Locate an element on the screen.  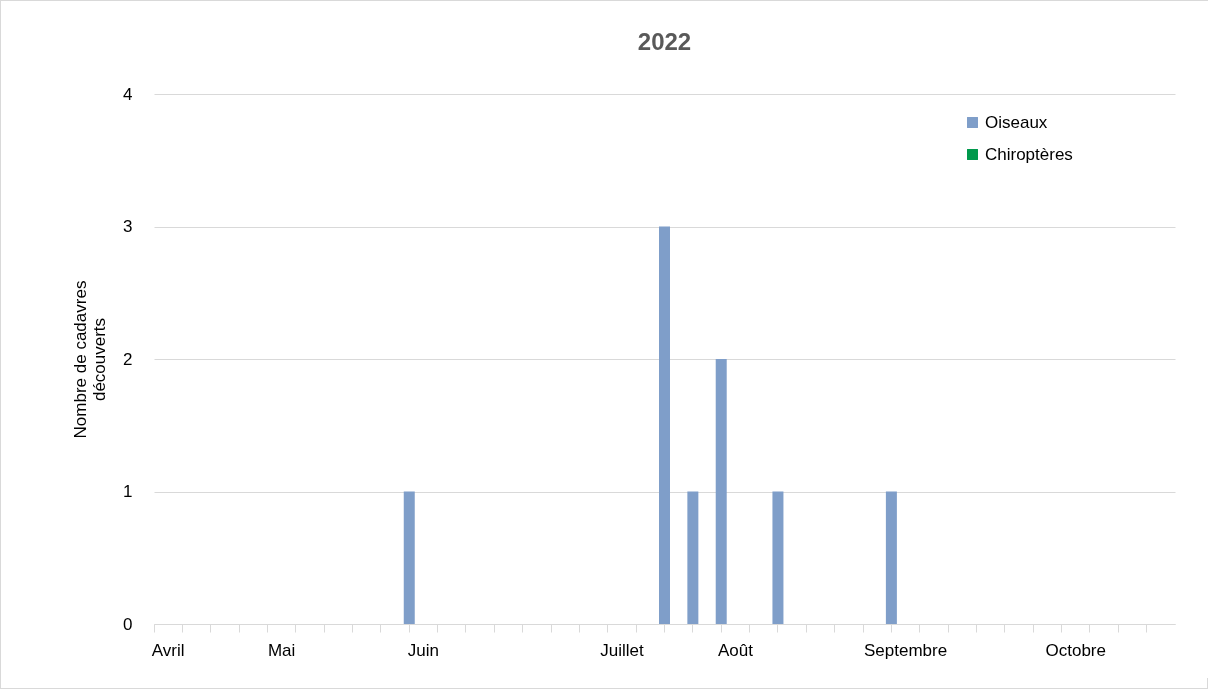
x-tick-label: Septembre is located at coordinates (905, 650).